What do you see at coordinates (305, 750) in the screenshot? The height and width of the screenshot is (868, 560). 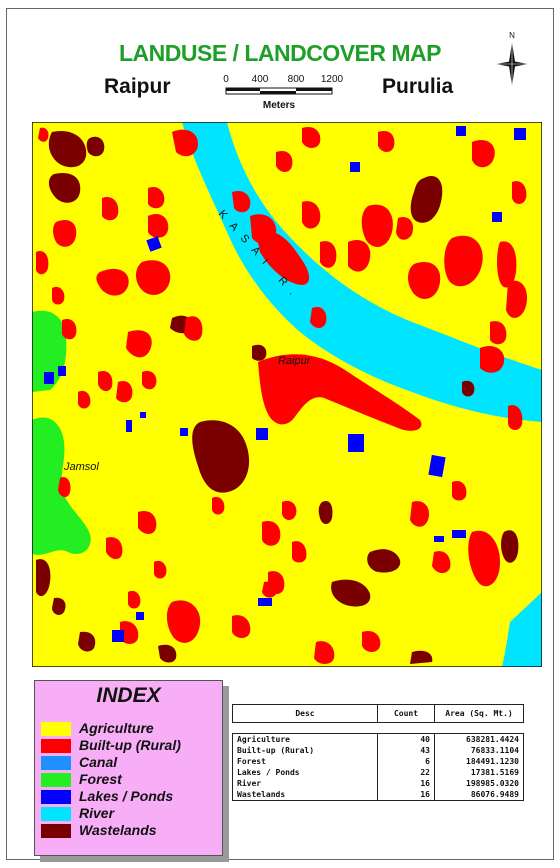 I see `table-cell-desc: Built-up (Rural)` at bounding box center [305, 750].